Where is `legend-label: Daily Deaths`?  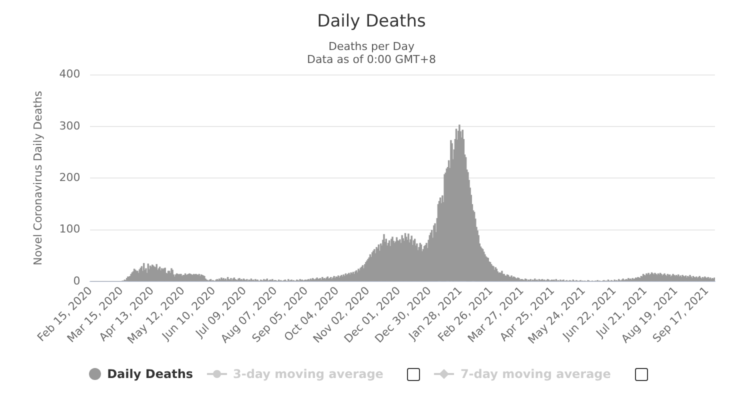 legend-label: Daily Deaths is located at coordinates (150, 374).